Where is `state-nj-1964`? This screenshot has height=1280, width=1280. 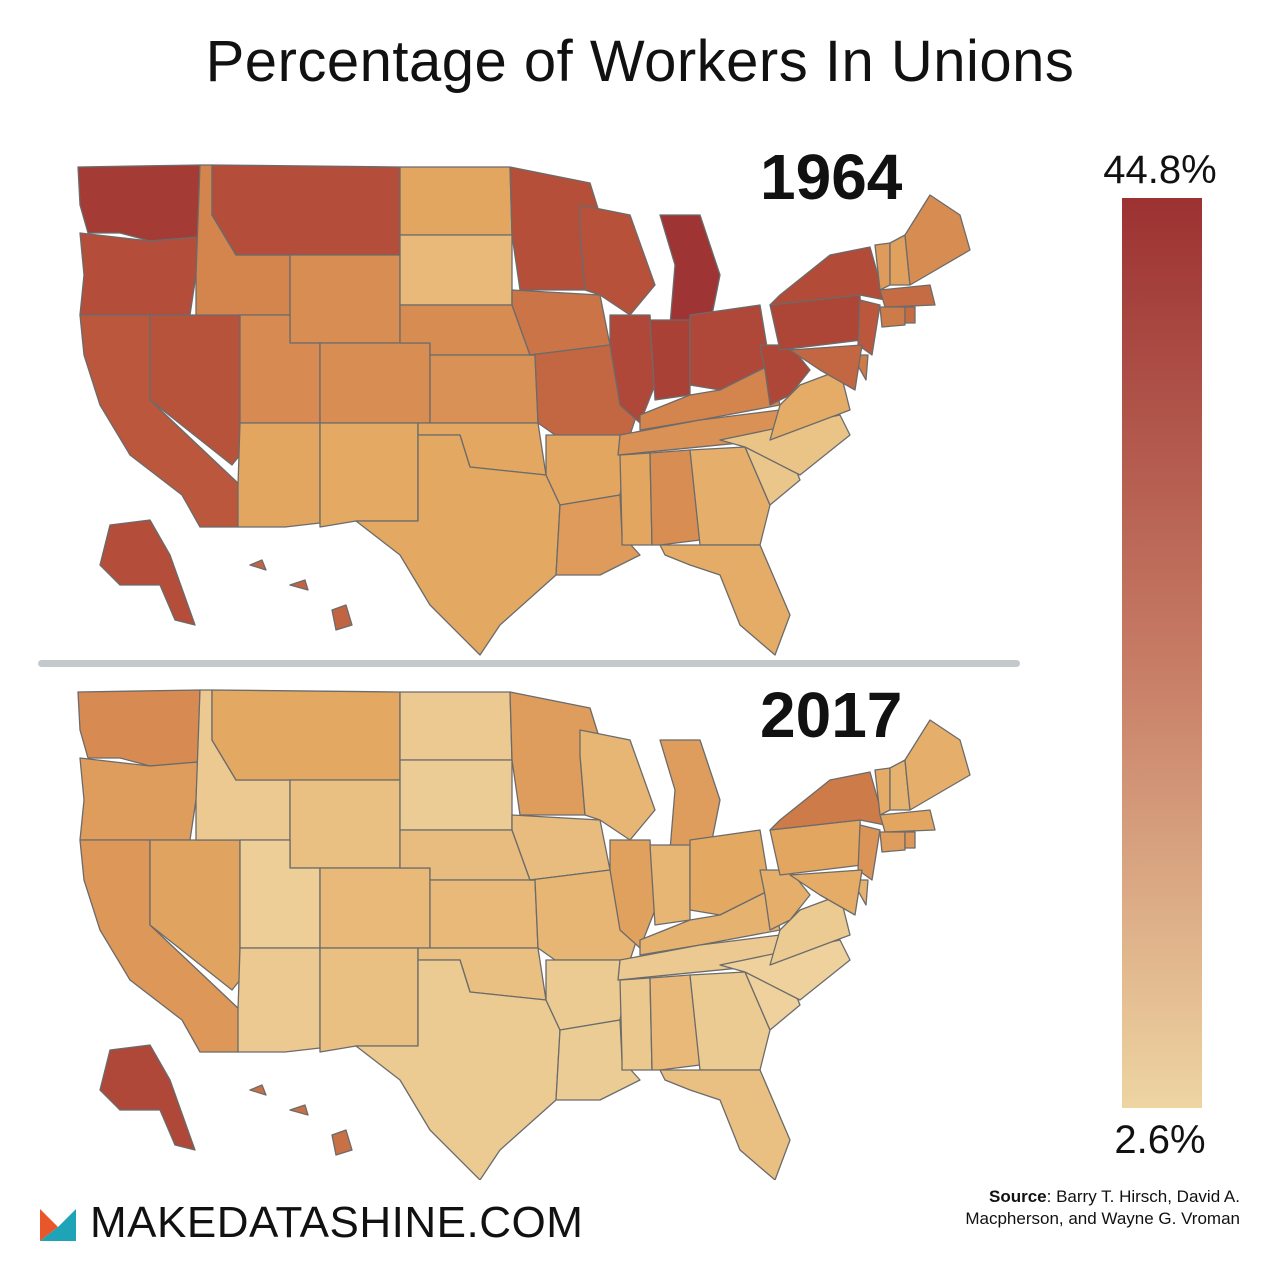
state-nj-1964 is located at coordinates (869, 327).